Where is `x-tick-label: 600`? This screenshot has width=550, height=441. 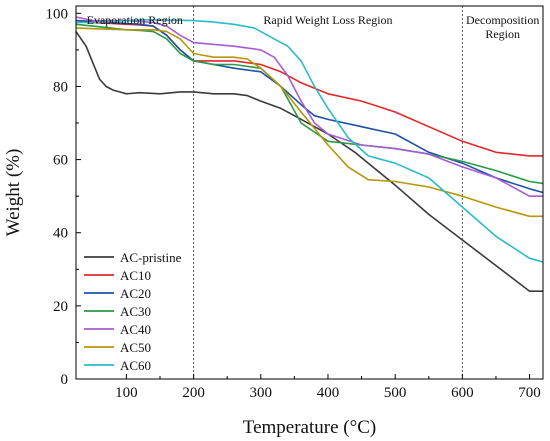 x-tick-label: 600 is located at coordinates (462, 393).